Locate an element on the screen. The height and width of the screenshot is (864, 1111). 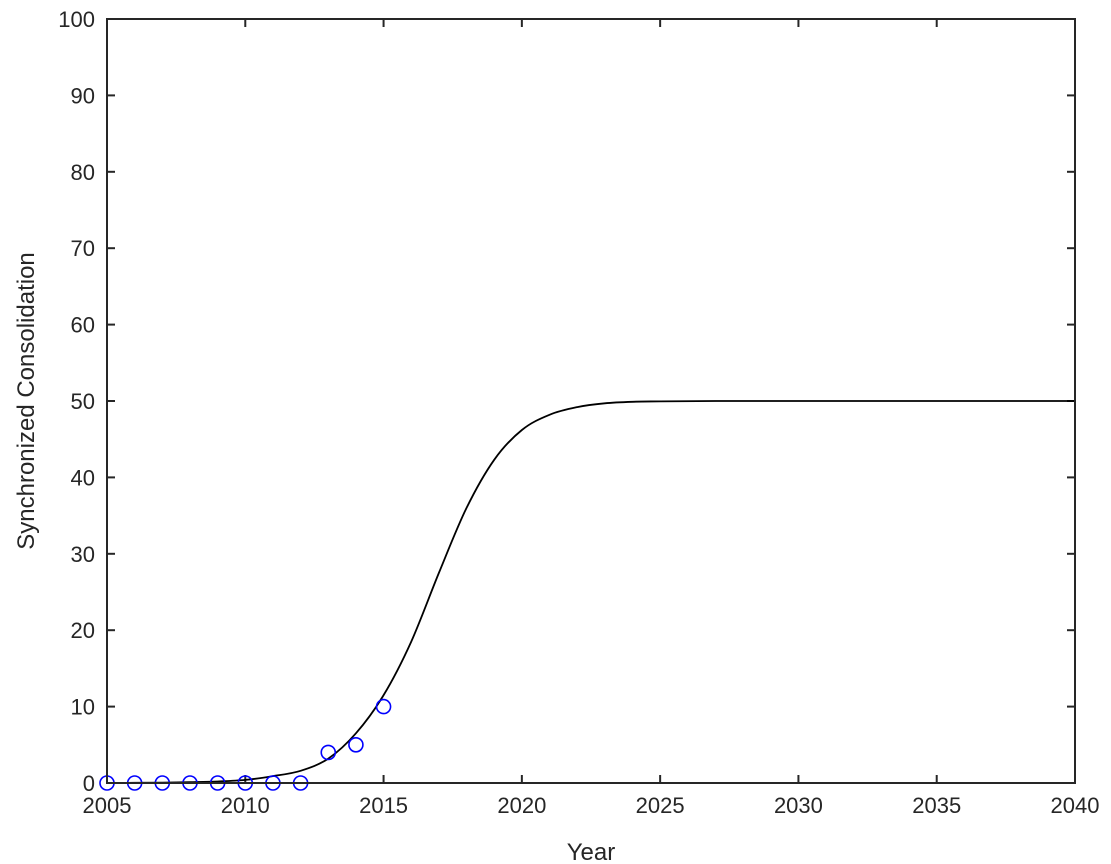
y-tick-label: 50 is located at coordinates (83, 401).